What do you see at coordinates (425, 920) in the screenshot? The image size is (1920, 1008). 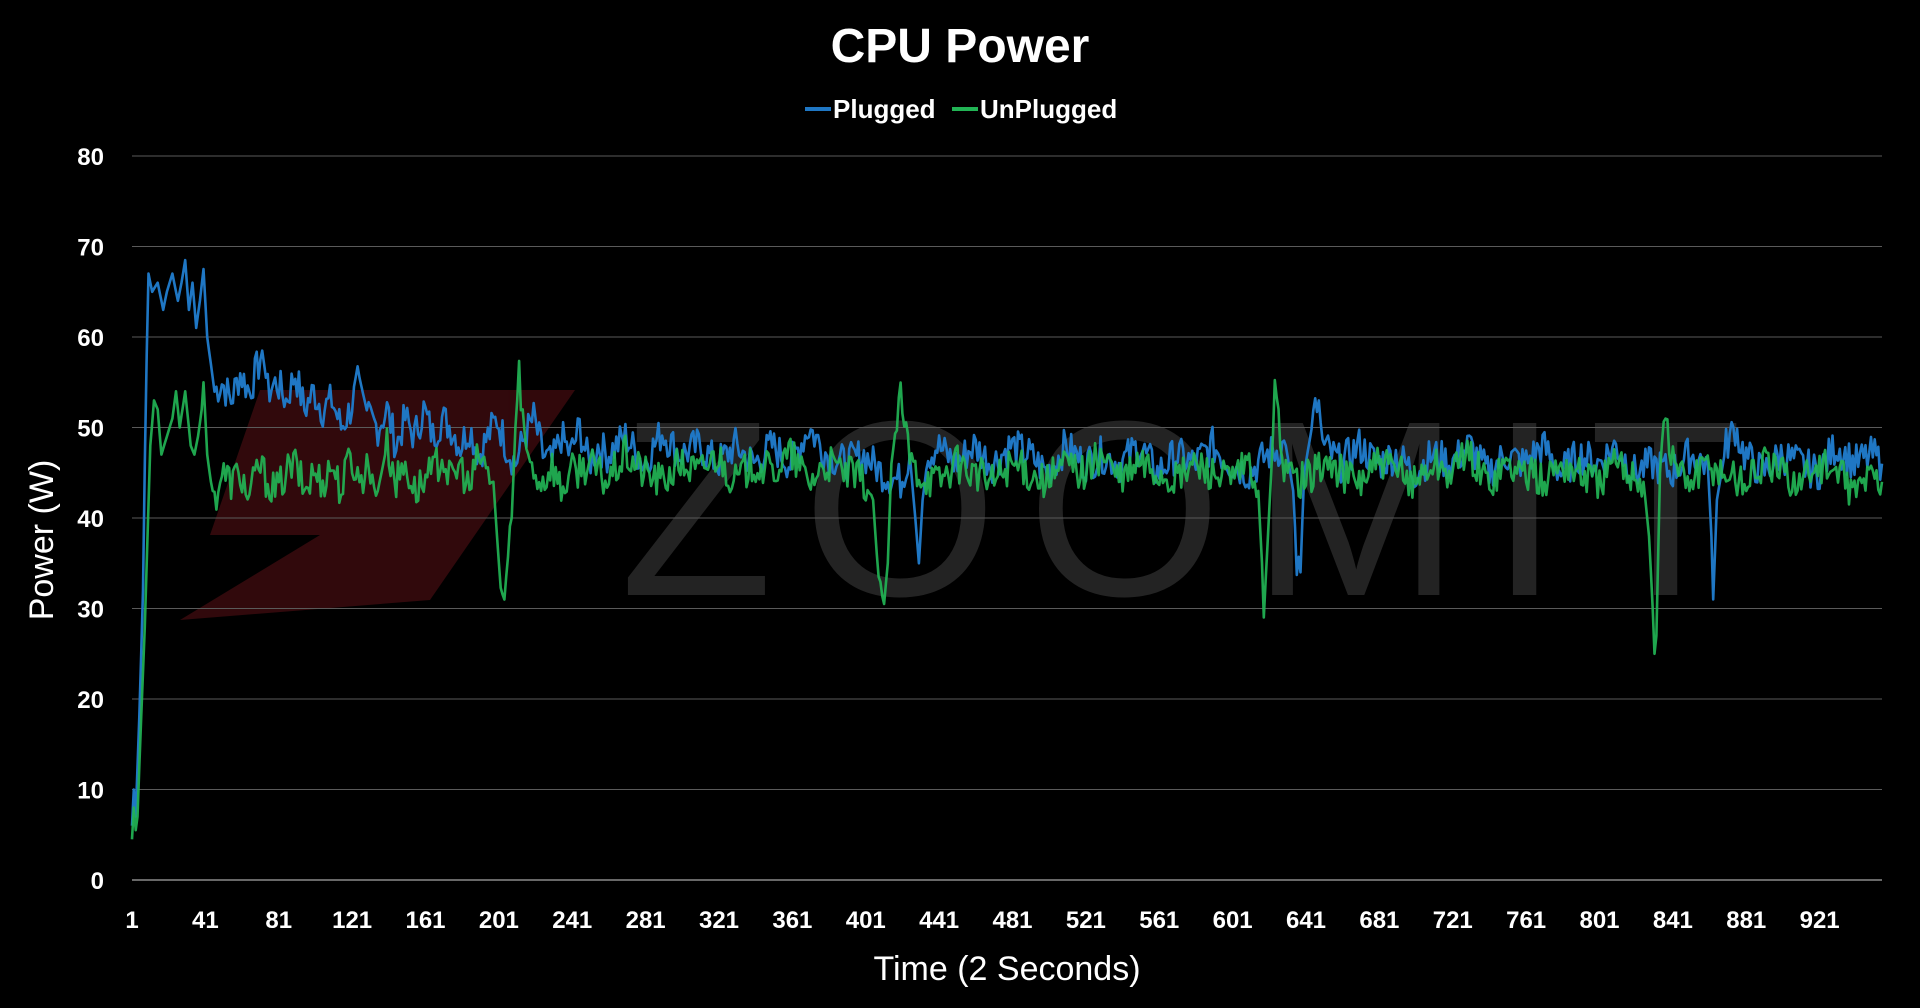 I see `x-tick-label: 161` at bounding box center [425, 920].